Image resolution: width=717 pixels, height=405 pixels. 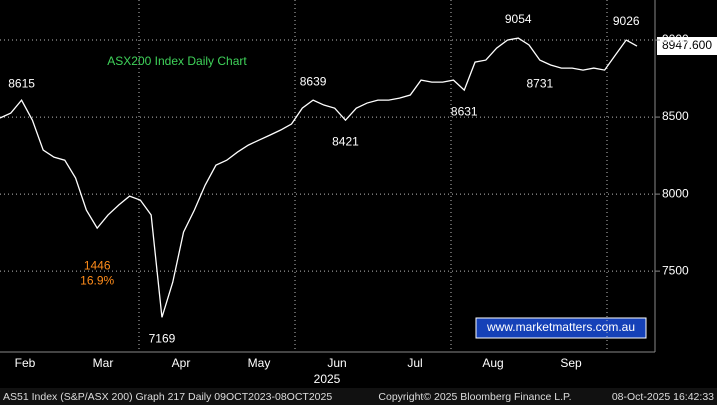 What do you see at coordinates (97, 265) in the screenshot?
I see `annotation: 1446` at bounding box center [97, 265].